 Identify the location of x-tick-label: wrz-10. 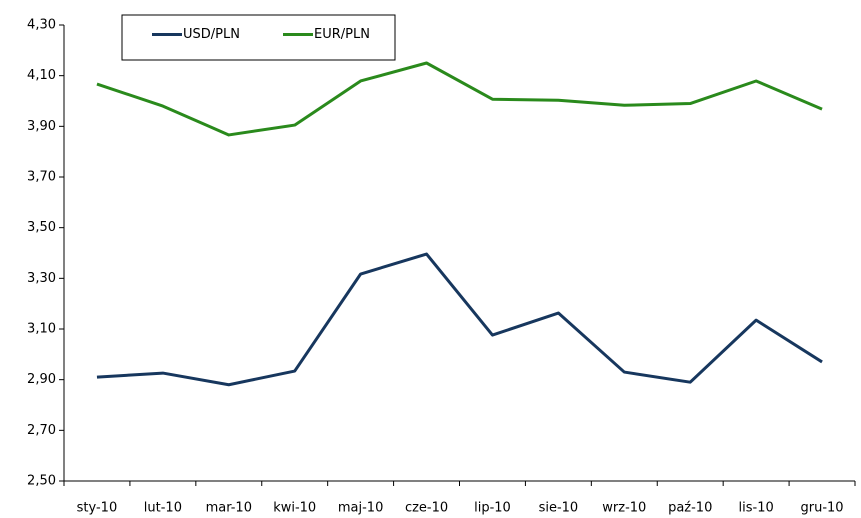
(624, 508).